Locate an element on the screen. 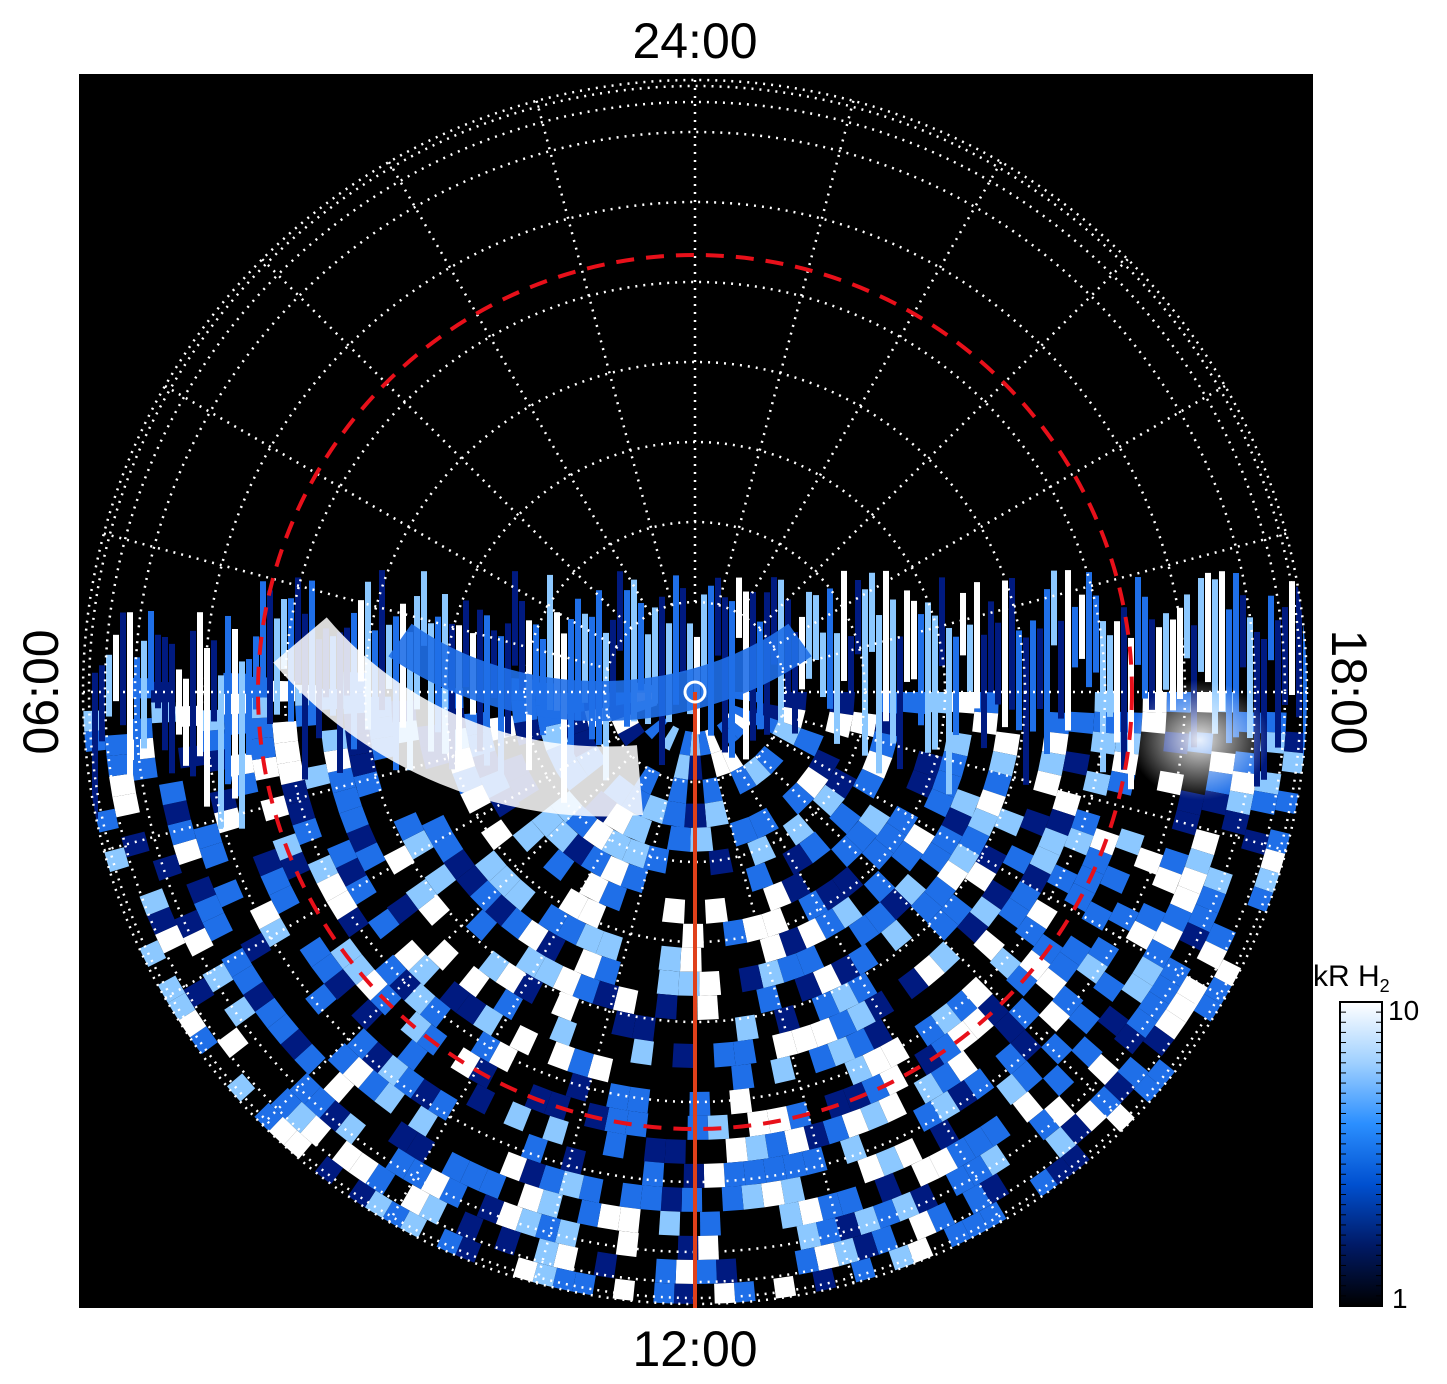 Image resolution: width=1447 pixels, height=1384 pixels. colorbar-max-label: 10 is located at coordinates (1403, 1010).